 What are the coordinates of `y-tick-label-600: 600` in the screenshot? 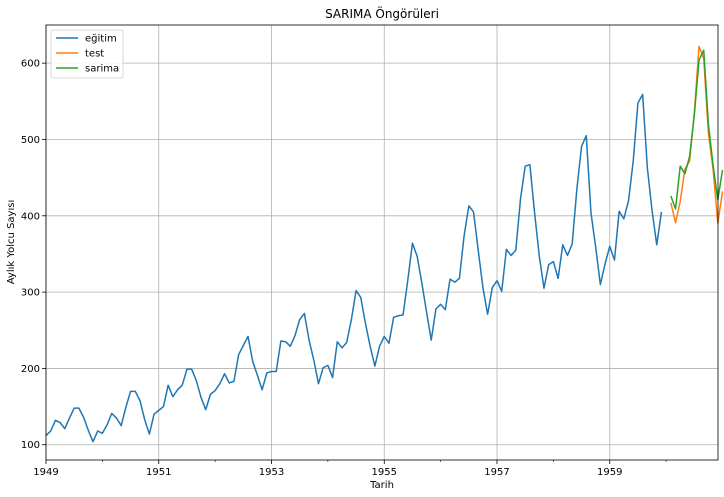 It's located at (30, 64).